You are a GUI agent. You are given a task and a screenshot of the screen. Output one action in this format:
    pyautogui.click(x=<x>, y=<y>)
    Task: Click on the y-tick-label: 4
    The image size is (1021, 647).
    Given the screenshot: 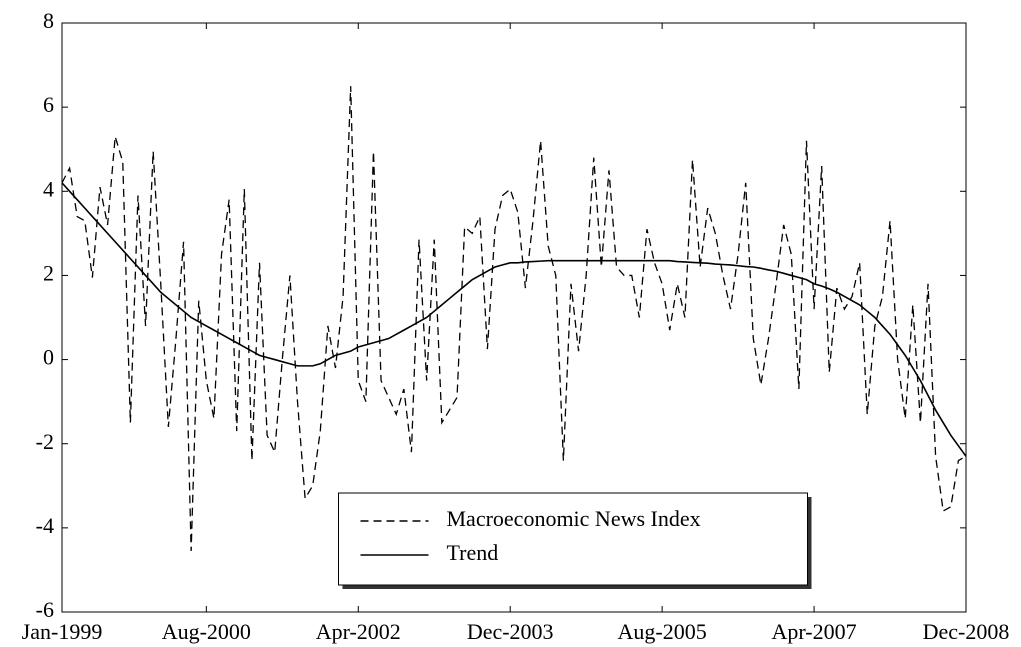 What is the action you would take?
    pyautogui.click(x=48, y=188)
    